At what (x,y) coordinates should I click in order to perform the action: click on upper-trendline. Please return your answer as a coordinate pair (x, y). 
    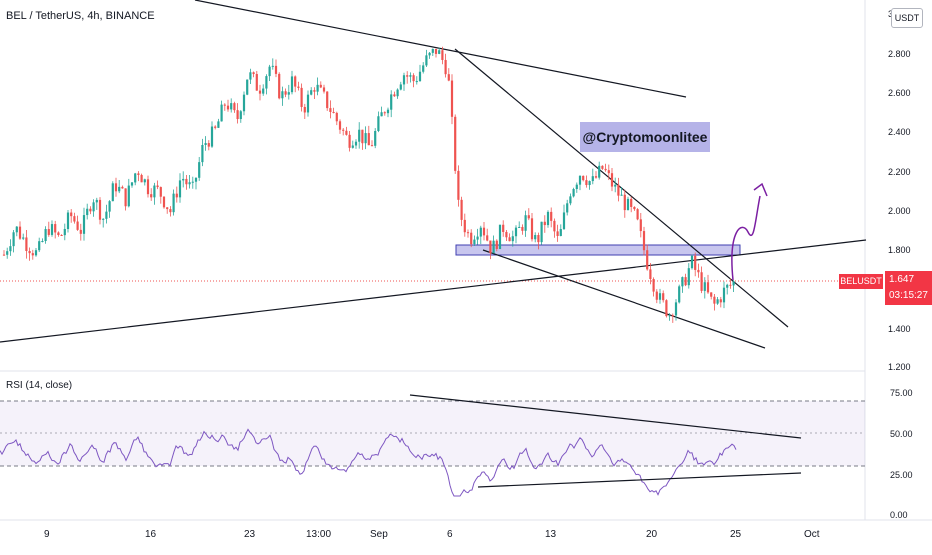
    Looking at the image, I should click on (440, 49).